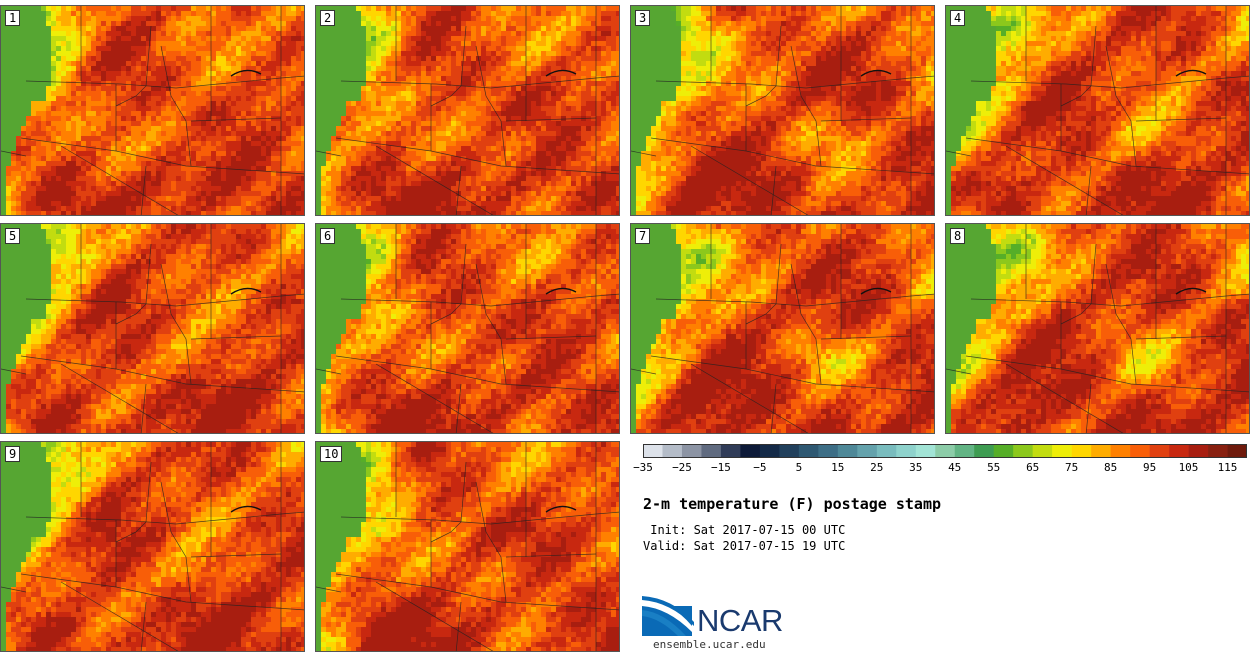 The width and height of the screenshot is (1260, 653). Describe the element at coordinates (915, 467) in the screenshot. I see `colorbar-tick-label: 35` at that location.